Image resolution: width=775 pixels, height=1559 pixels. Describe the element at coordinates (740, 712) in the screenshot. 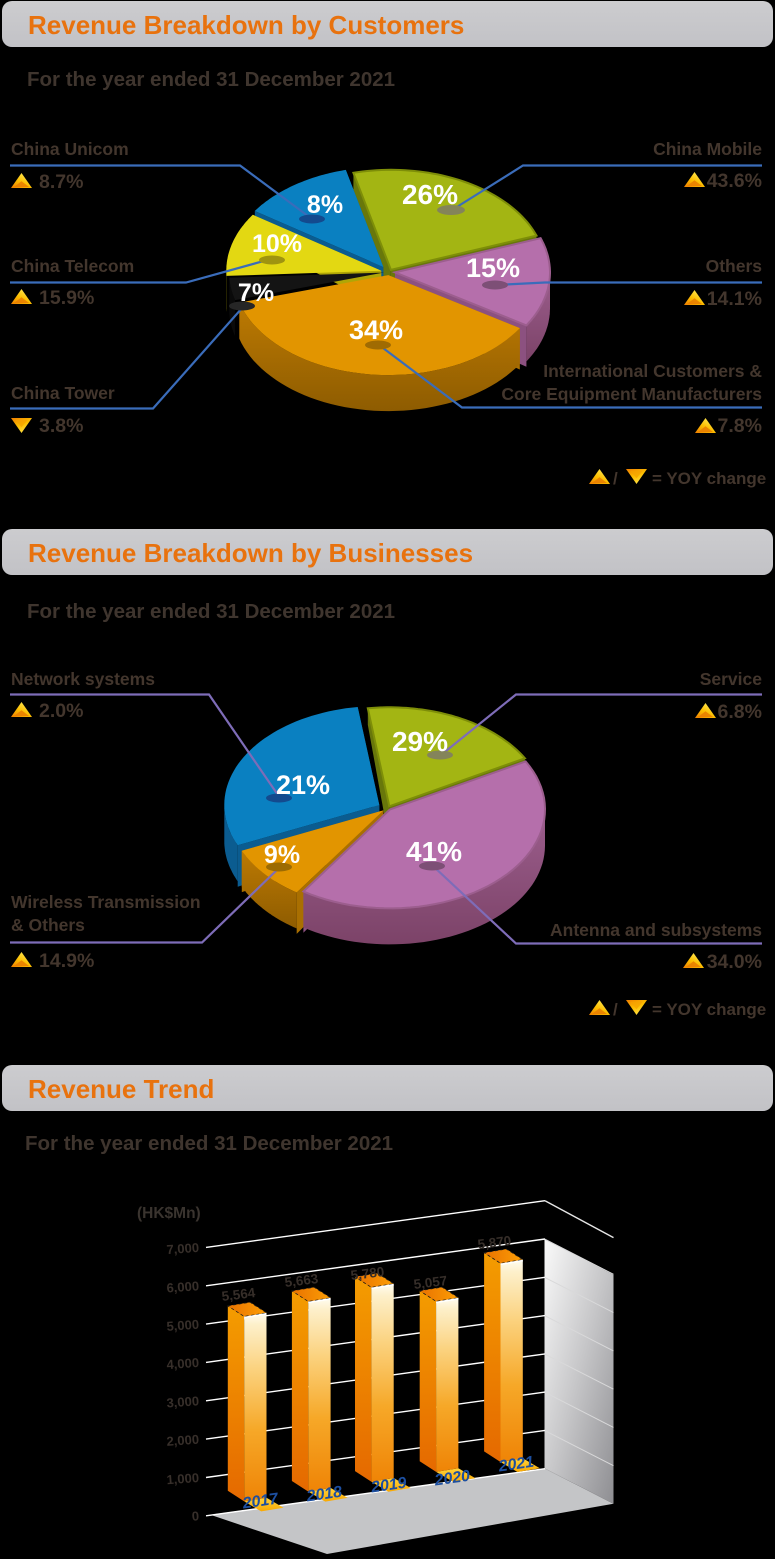

I see `svg-text: 6.8%` at that location.